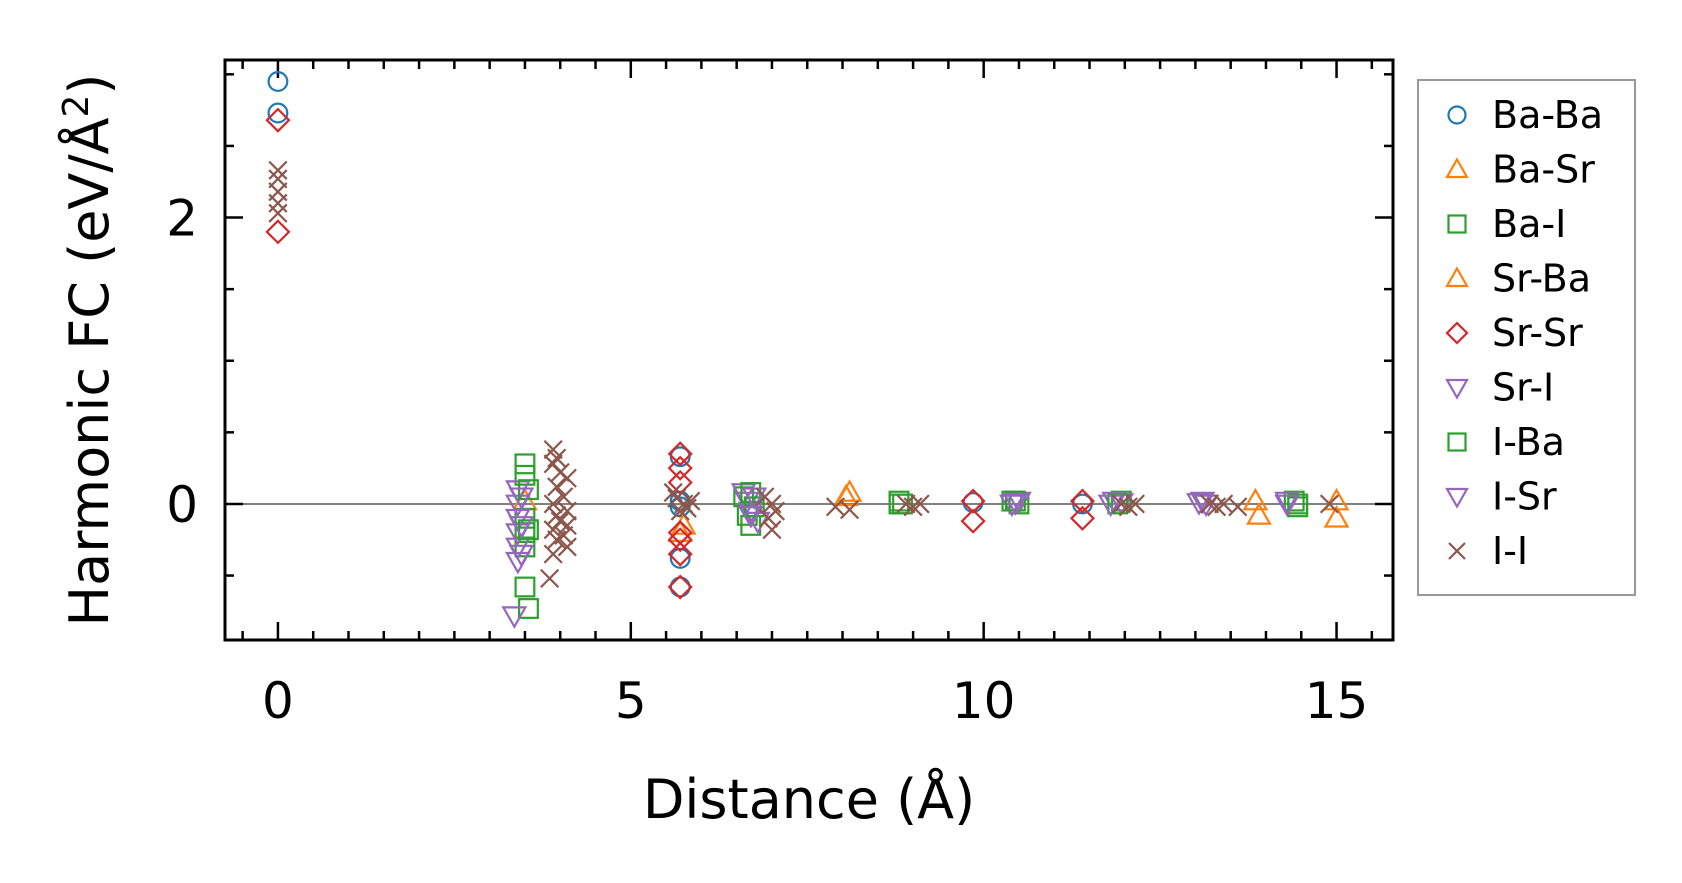 The image size is (1682, 883). Describe the element at coordinates (984, 701) in the screenshot. I see `x-tick-label: 10` at that location.